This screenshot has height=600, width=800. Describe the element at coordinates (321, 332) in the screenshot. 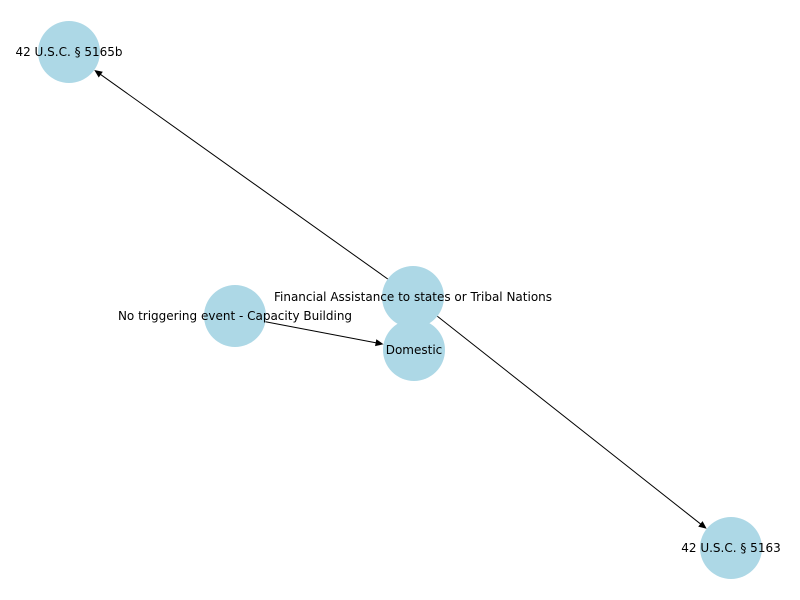

I see `edge-no-trigger-to-domestic` at that location.